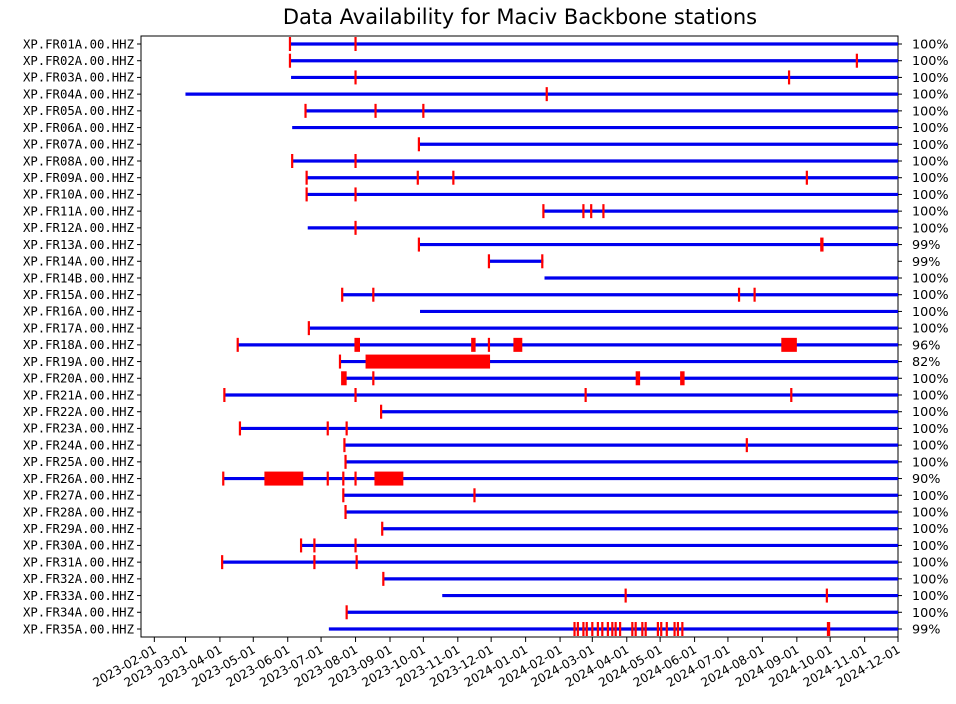  What do you see at coordinates (79, 379) in the screenshot?
I see `station-label: XP.FR20A.00.HHZ` at bounding box center [79, 379].